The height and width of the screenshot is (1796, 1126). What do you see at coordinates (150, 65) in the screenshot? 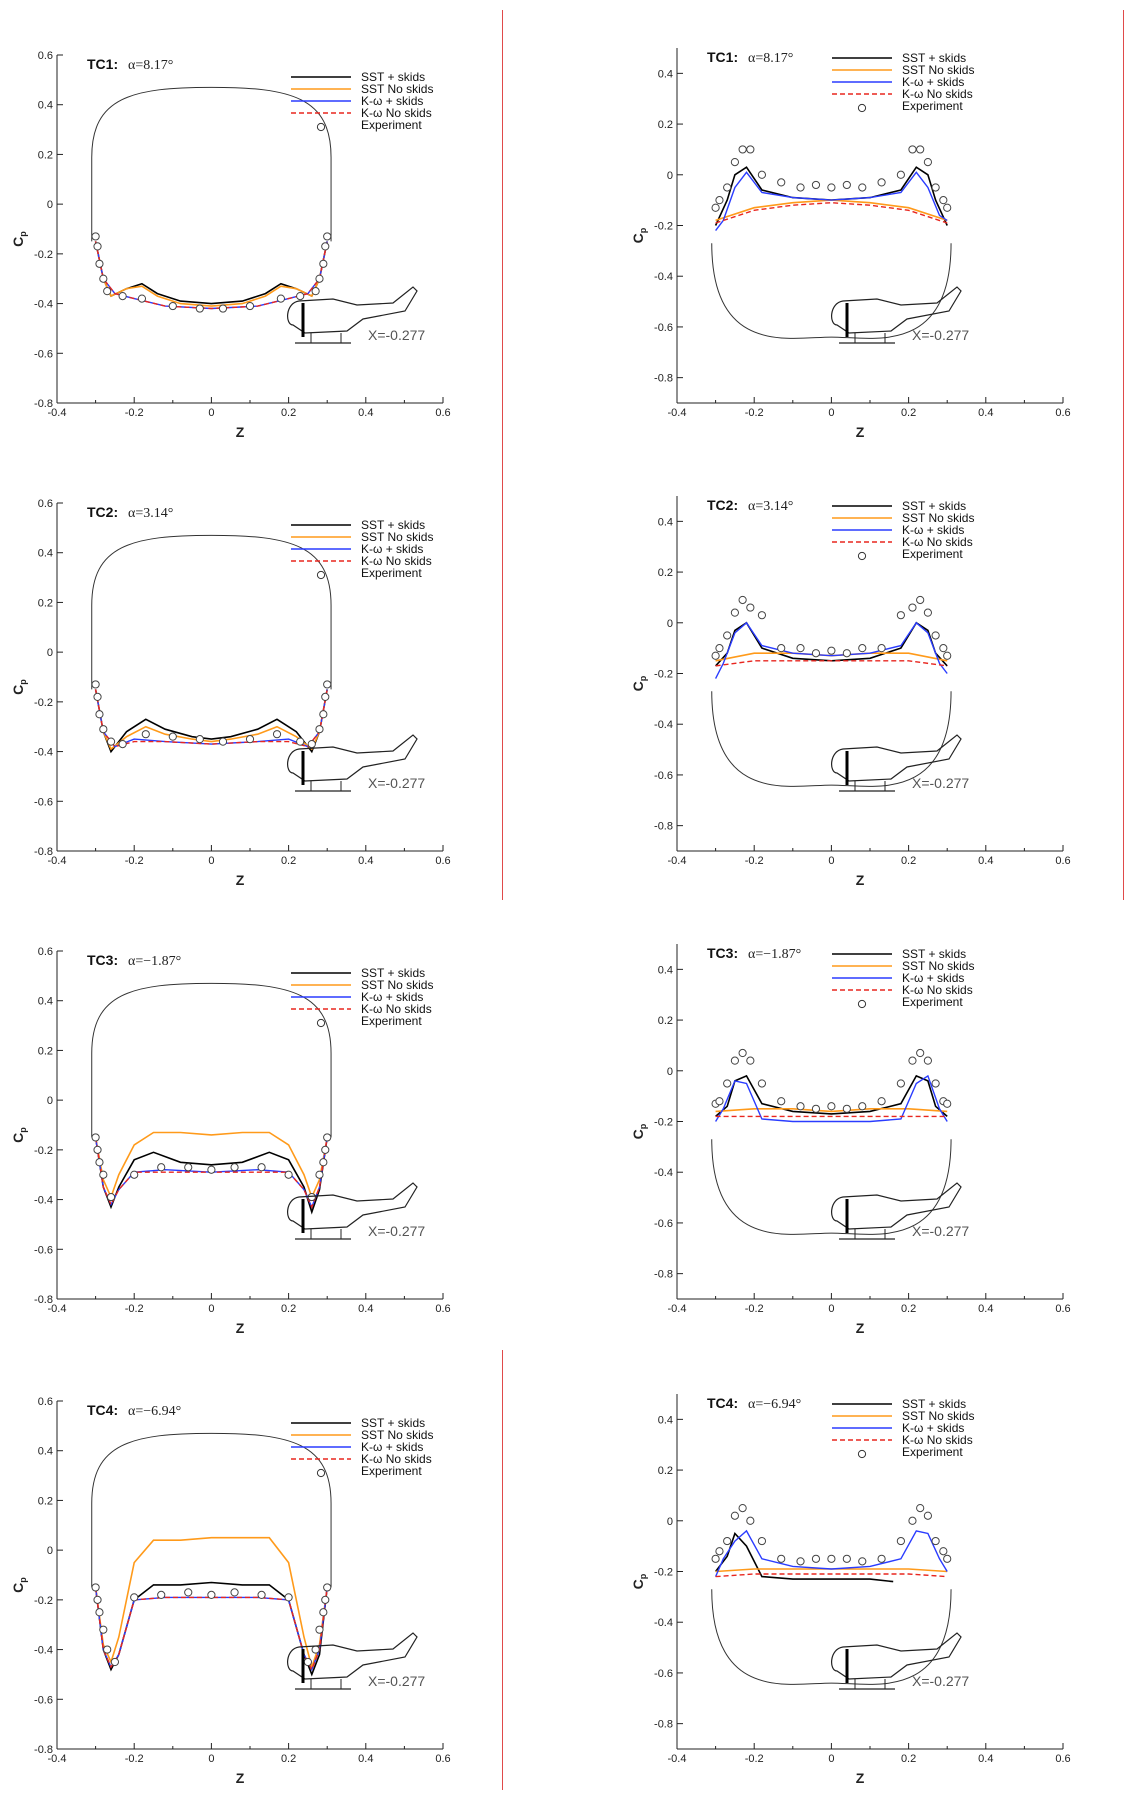
I see `chart-title-alpha: α=8.17°` at bounding box center [150, 65].